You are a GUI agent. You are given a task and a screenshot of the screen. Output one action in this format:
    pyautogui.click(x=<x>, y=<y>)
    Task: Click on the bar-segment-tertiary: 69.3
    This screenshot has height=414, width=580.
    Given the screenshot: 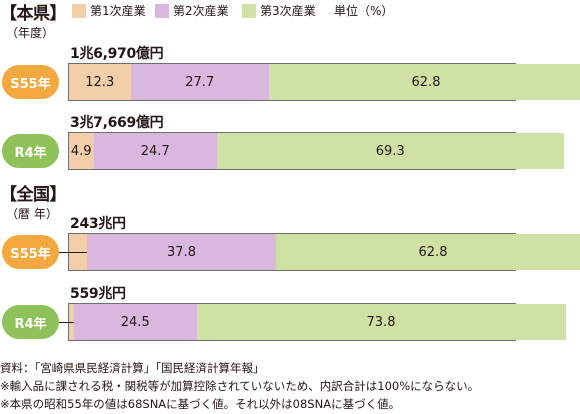 What is the action you would take?
    pyautogui.click(x=390, y=151)
    